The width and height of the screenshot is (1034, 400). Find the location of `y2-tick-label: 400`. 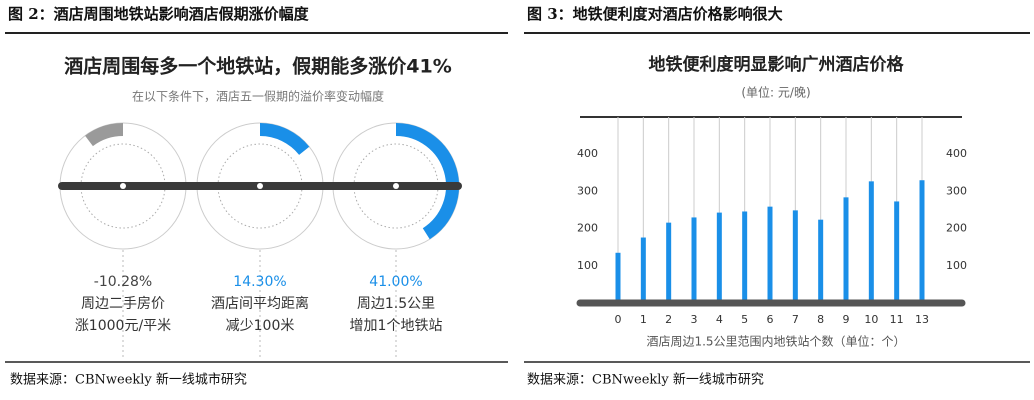

y2-tick-label: 400 is located at coordinates (956, 153).